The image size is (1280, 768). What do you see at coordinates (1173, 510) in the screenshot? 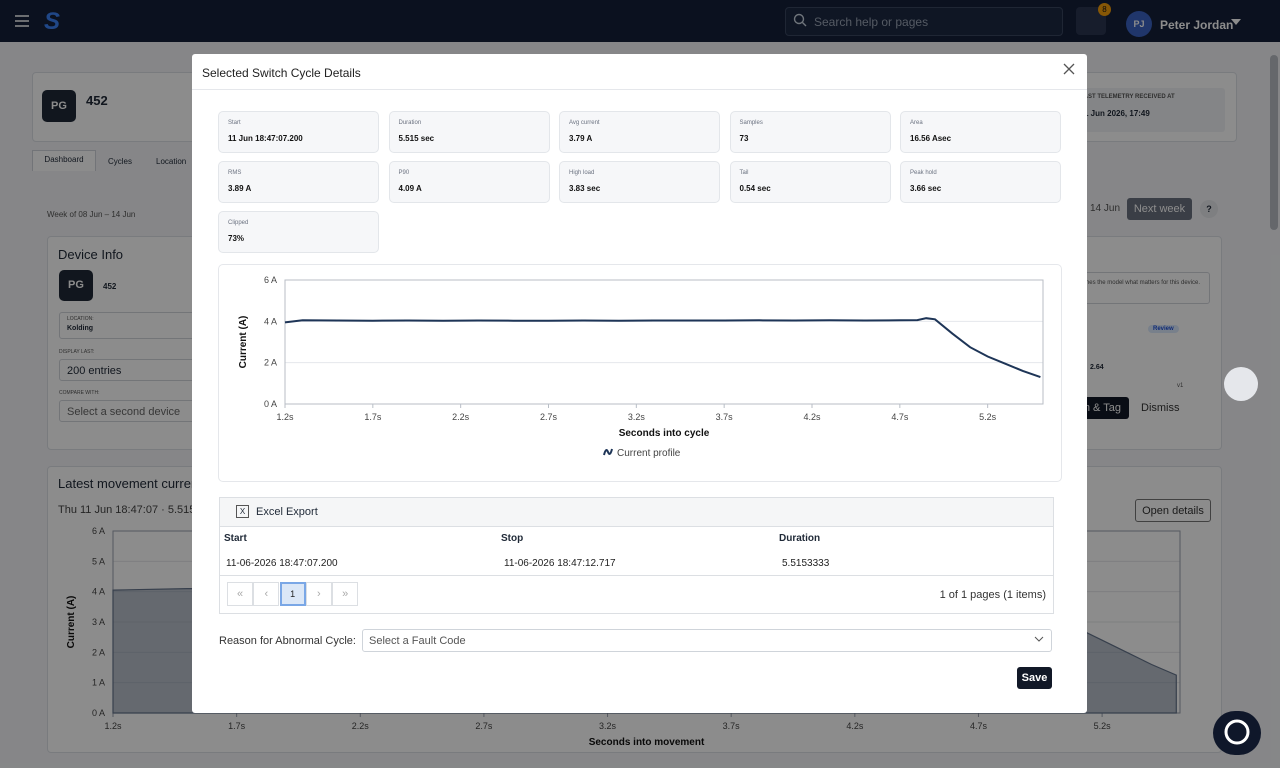
I see `open-details-button: Open details` at bounding box center [1173, 510].